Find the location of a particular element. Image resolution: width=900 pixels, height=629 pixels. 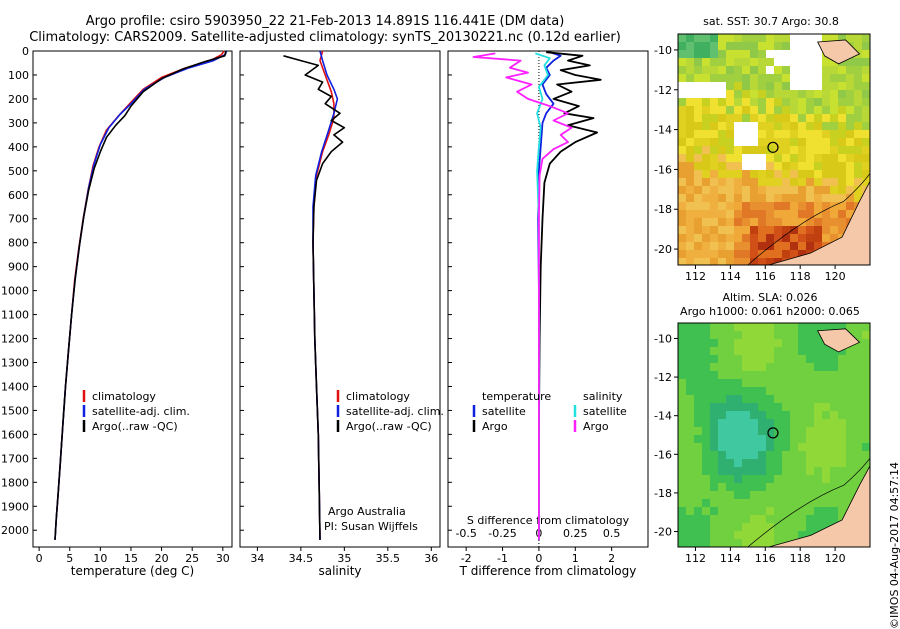

s-tick-label: 0.5 is located at coordinates (612, 533).